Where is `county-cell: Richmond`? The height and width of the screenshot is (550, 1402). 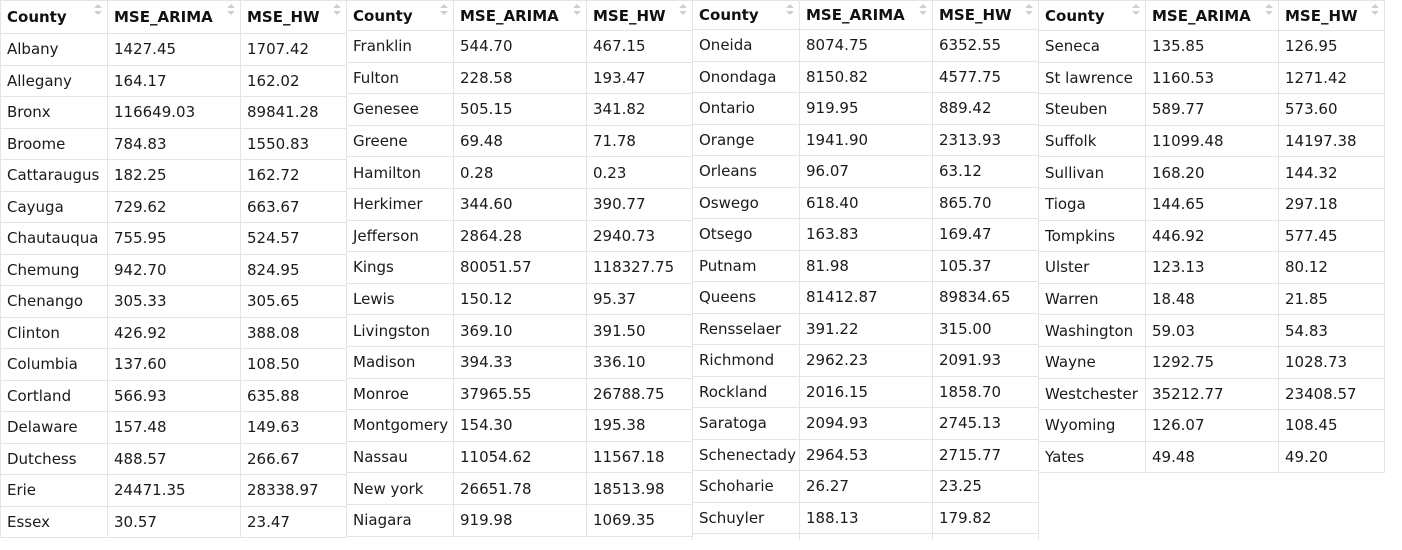
county-cell: Richmond is located at coordinates (746, 360).